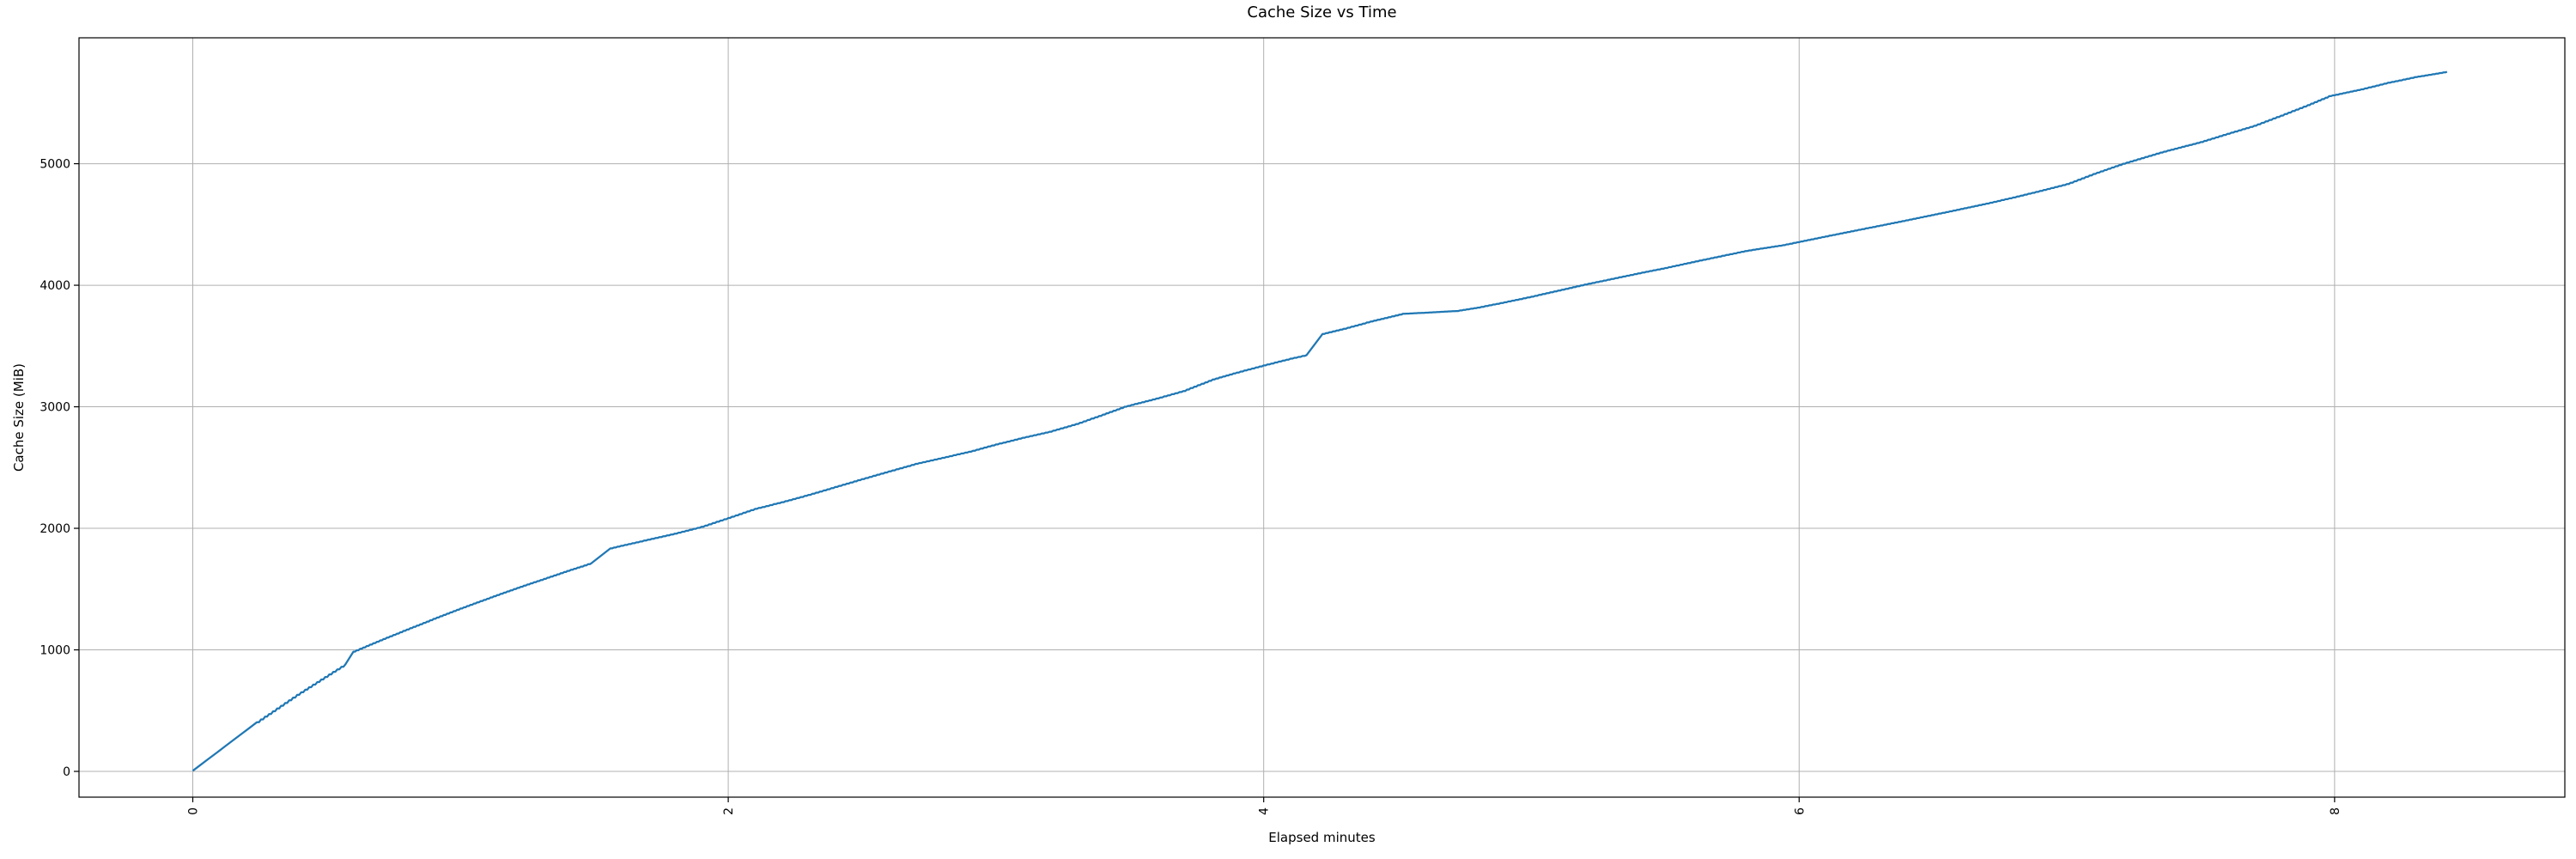  What do you see at coordinates (2335, 811) in the screenshot?
I see `x-tick-label: 8` at bounding box center [2335, 811].